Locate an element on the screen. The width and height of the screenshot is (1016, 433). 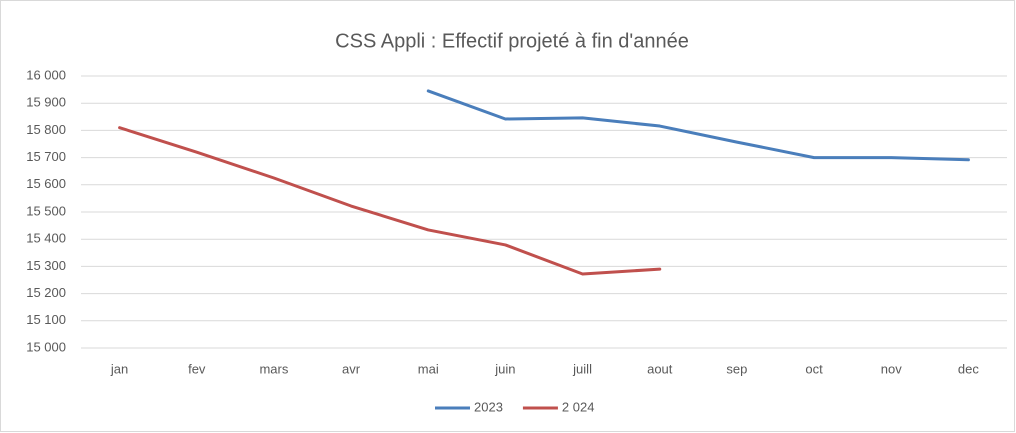
x-tick-label: jan is located at coordinates (119, 368).